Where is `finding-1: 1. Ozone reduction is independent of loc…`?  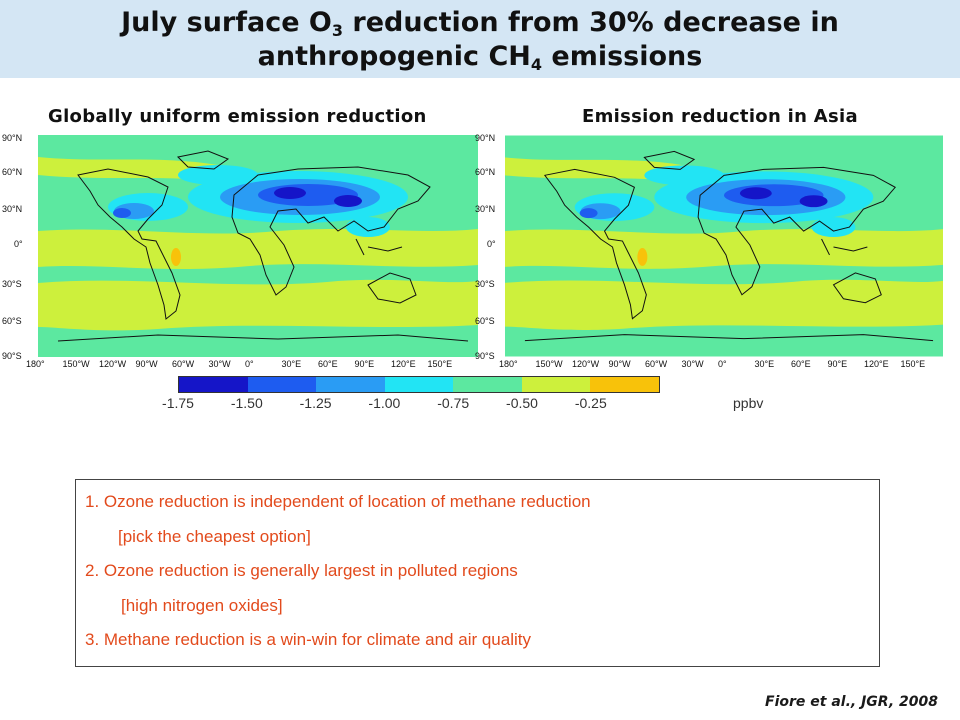 finding-1: 1. Ozone reduction is independent of loc… is located at coordinates (338, 501).